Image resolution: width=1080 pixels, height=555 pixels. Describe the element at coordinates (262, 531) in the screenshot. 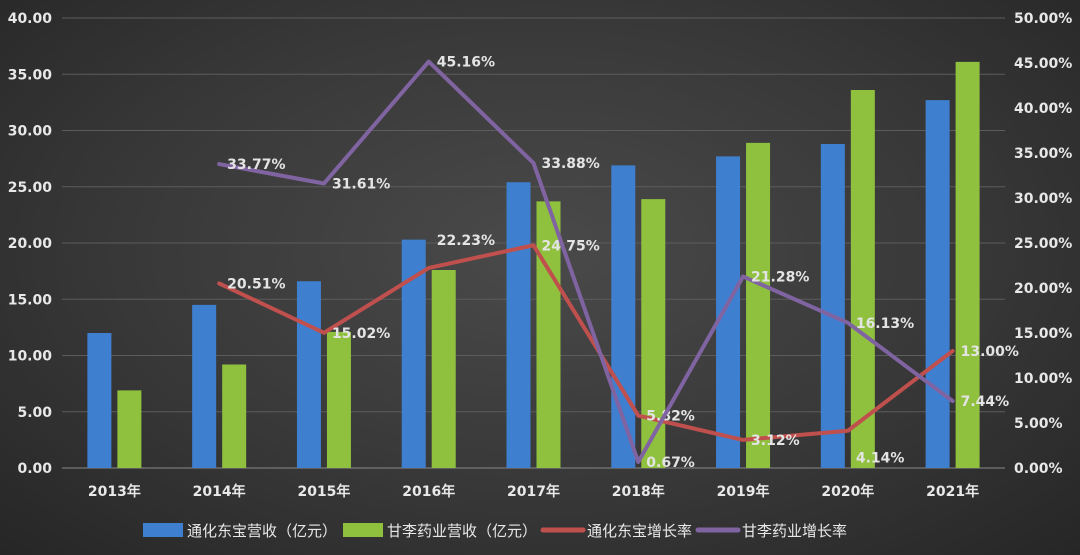

I see `legend-label: 通化东宝营收（亿元）` at that location.